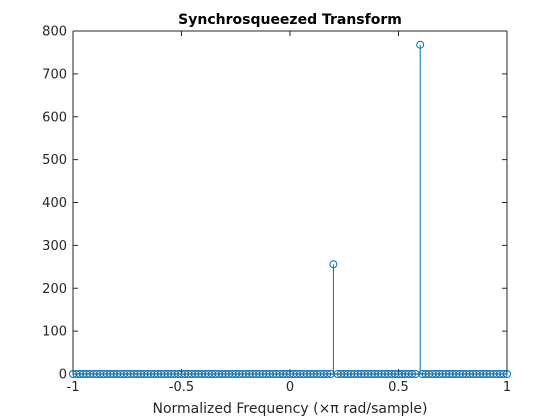 This screenshot has height=420, width=560. What do you see at coordinates (54, 117) in the screenshot?
I see `y-tick-label: 600` at bounding box center [54, 117].